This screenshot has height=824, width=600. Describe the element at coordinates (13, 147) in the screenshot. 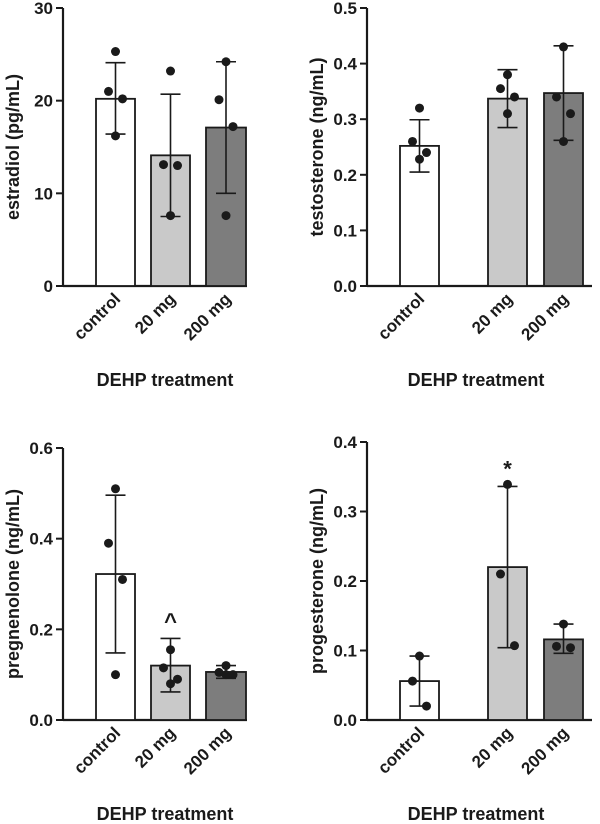

I see `y-axis-title: estradiol (pg/mL)` at that location.